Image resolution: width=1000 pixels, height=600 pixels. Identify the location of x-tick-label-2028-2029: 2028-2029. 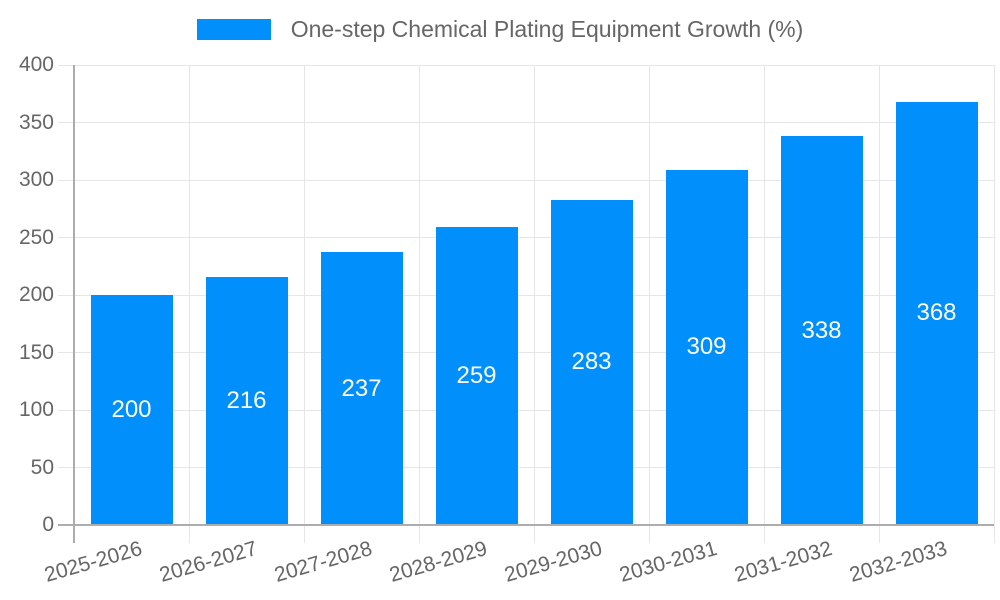
(438, 562).